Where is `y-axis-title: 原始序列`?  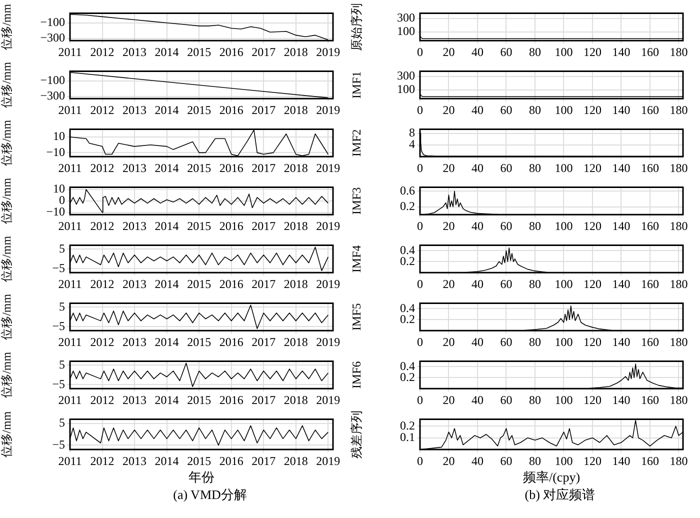
y-axis-title: 原始序列 is located at coordinates (356, 26).